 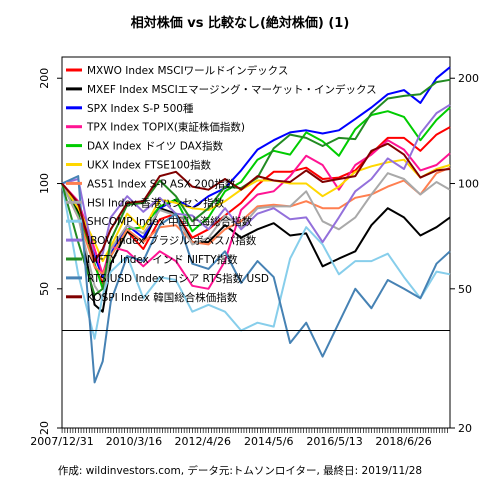 What do you see at coordinates (61, 441) in the screenshot?
I see `x-tick-label-0: 2007/12/31` at bounding box center [61, 441].